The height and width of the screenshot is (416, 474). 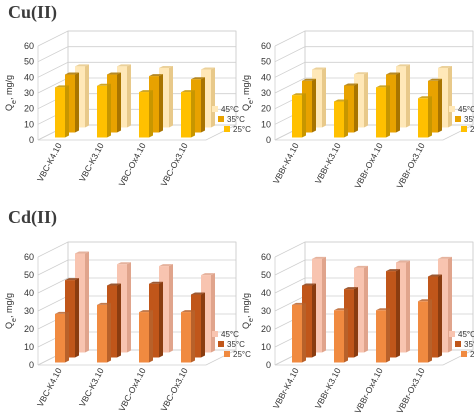 I want to click on y-axis-label-rest: , mg/g, so click(x=246, y=87).